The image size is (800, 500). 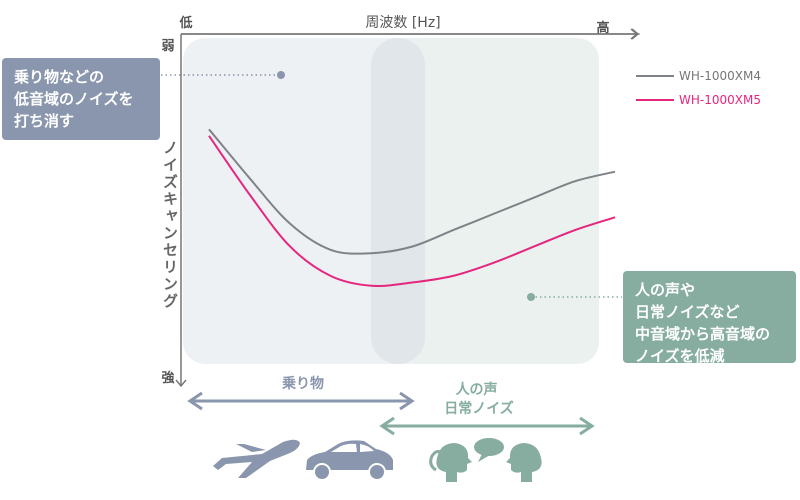 What do you see at coordinates (634, 34) in the screenshot?
I see `x-axis-arrowhead` at bounding box center [634, 34].